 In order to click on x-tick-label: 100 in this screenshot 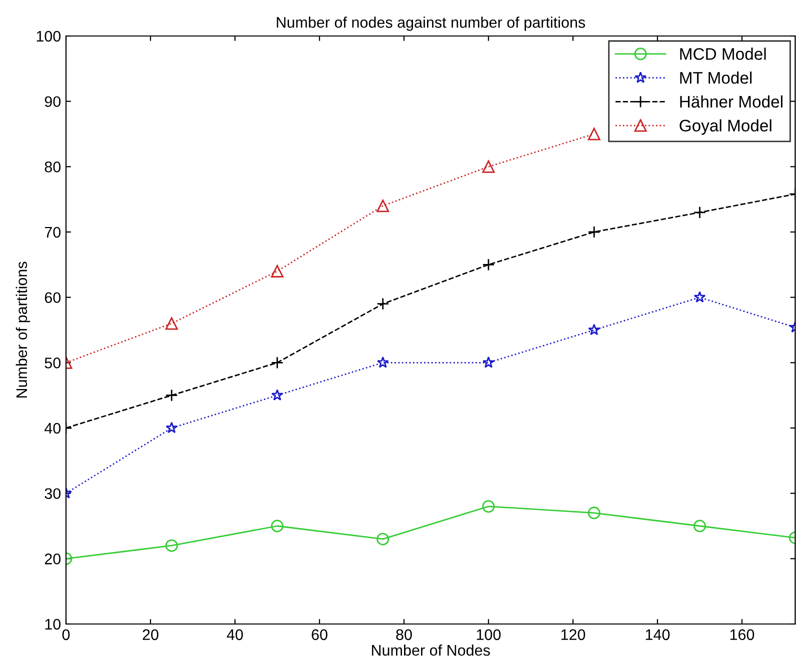, I will do `click(488, 634)`.